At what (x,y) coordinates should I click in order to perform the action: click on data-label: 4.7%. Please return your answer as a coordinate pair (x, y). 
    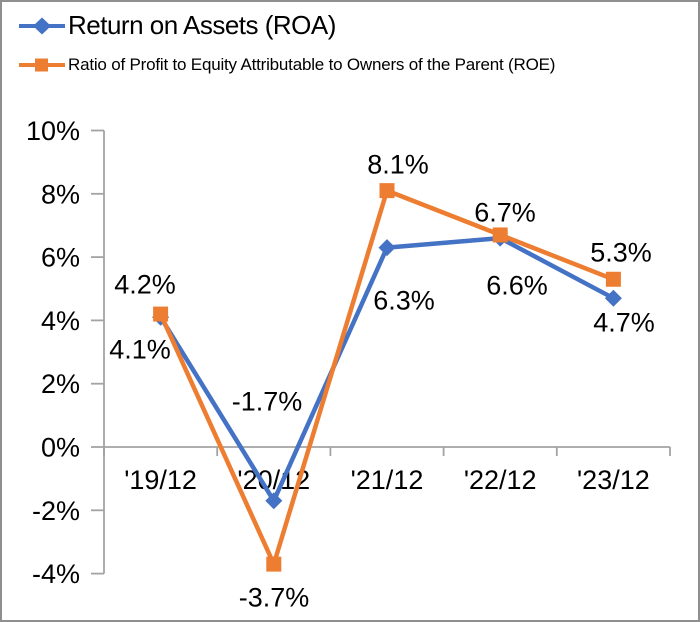
    Looking at the image, I should click on (624, 323).